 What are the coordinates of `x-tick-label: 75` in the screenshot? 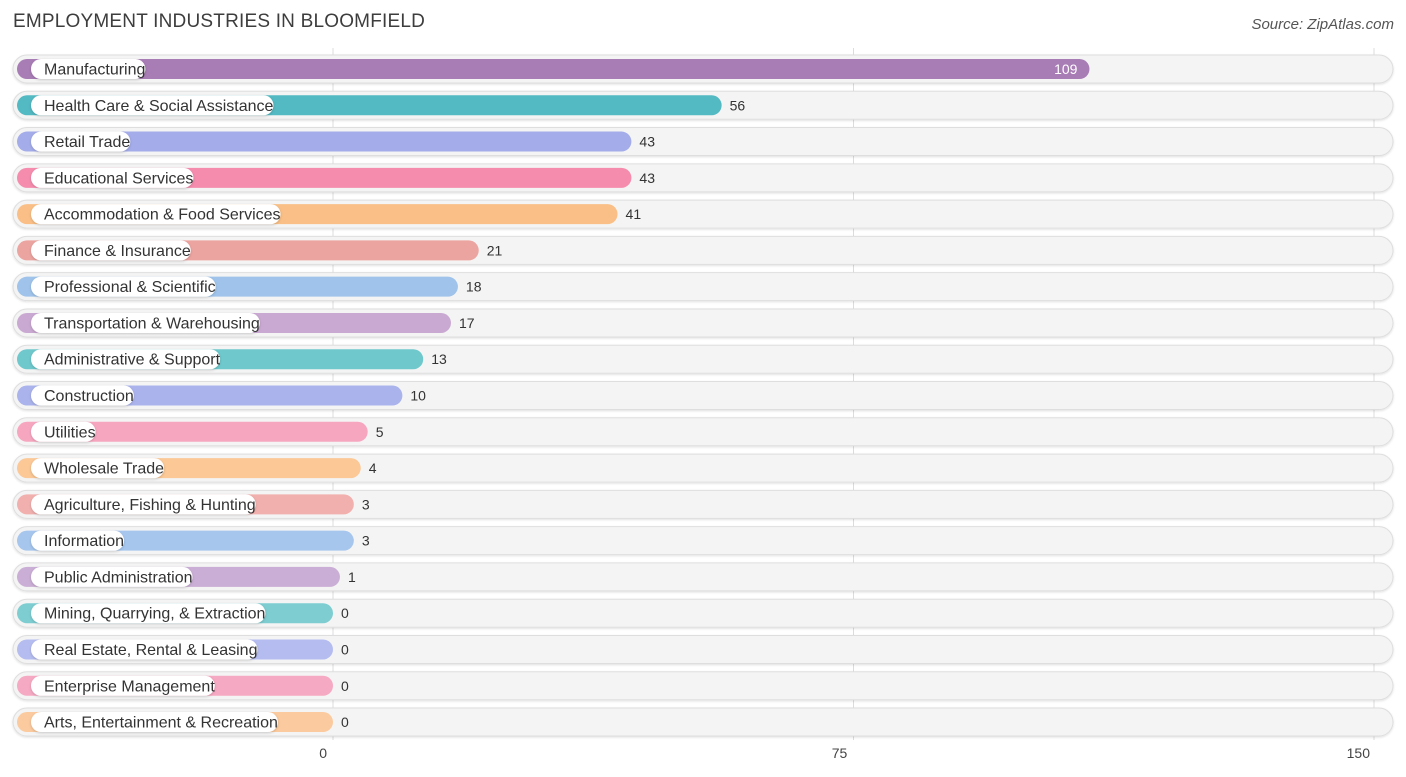 It's located at (840, 753).